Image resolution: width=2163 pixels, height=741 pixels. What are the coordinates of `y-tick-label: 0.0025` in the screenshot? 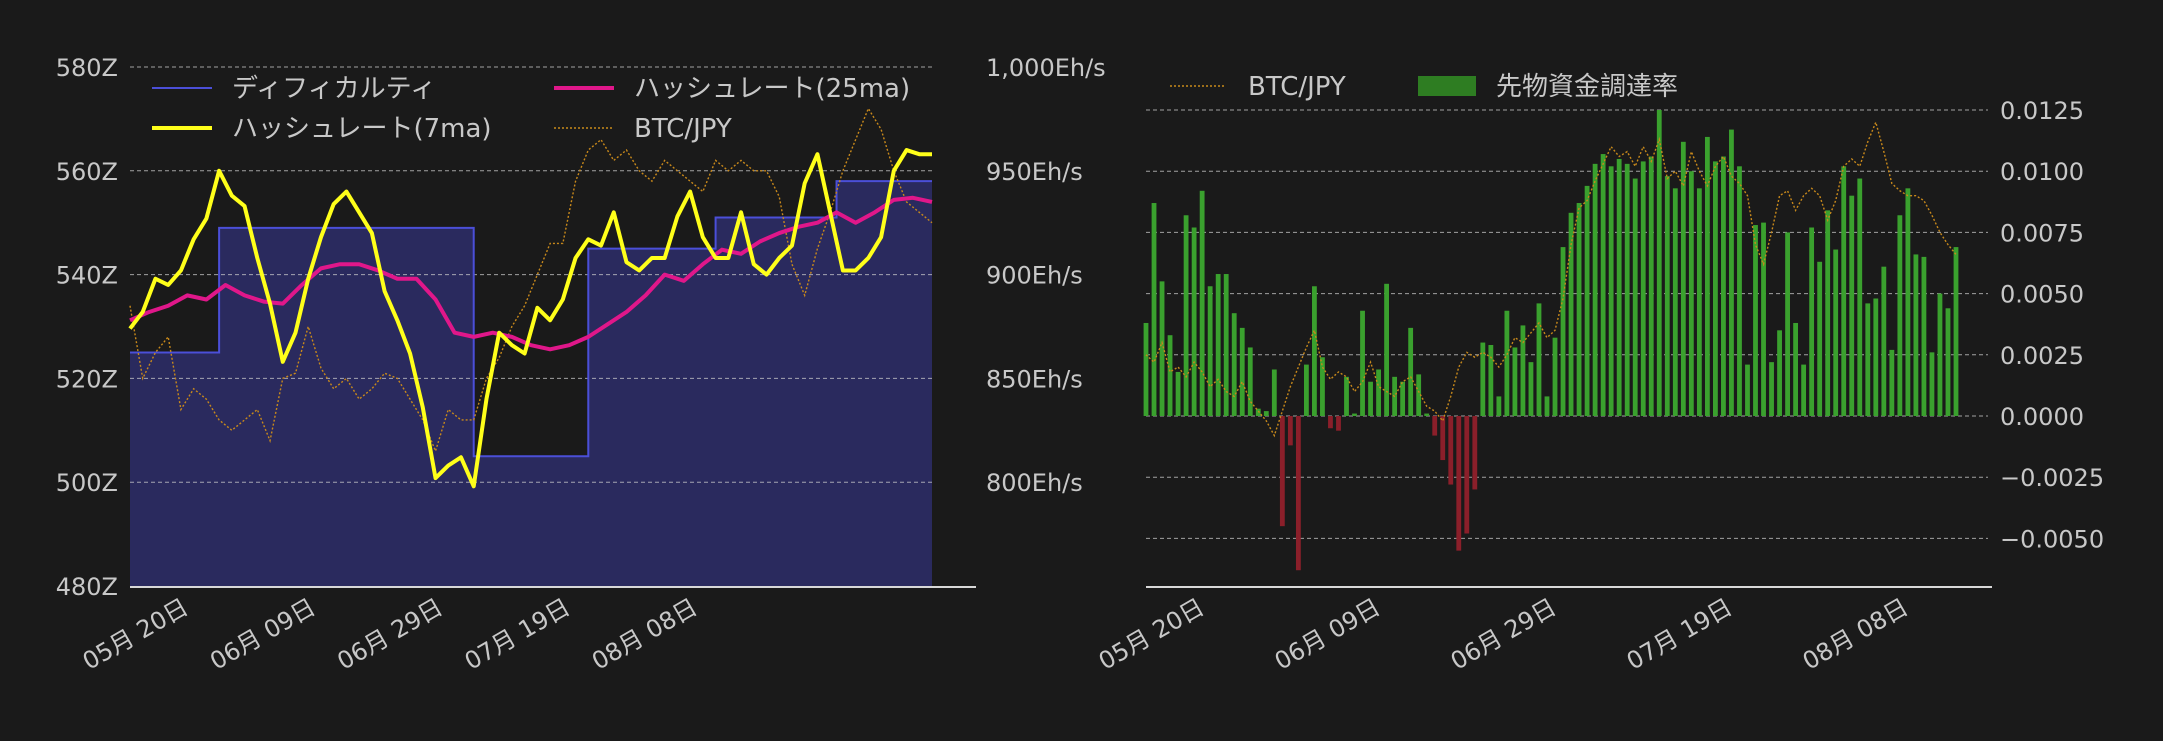 It's located at (2042, 356).